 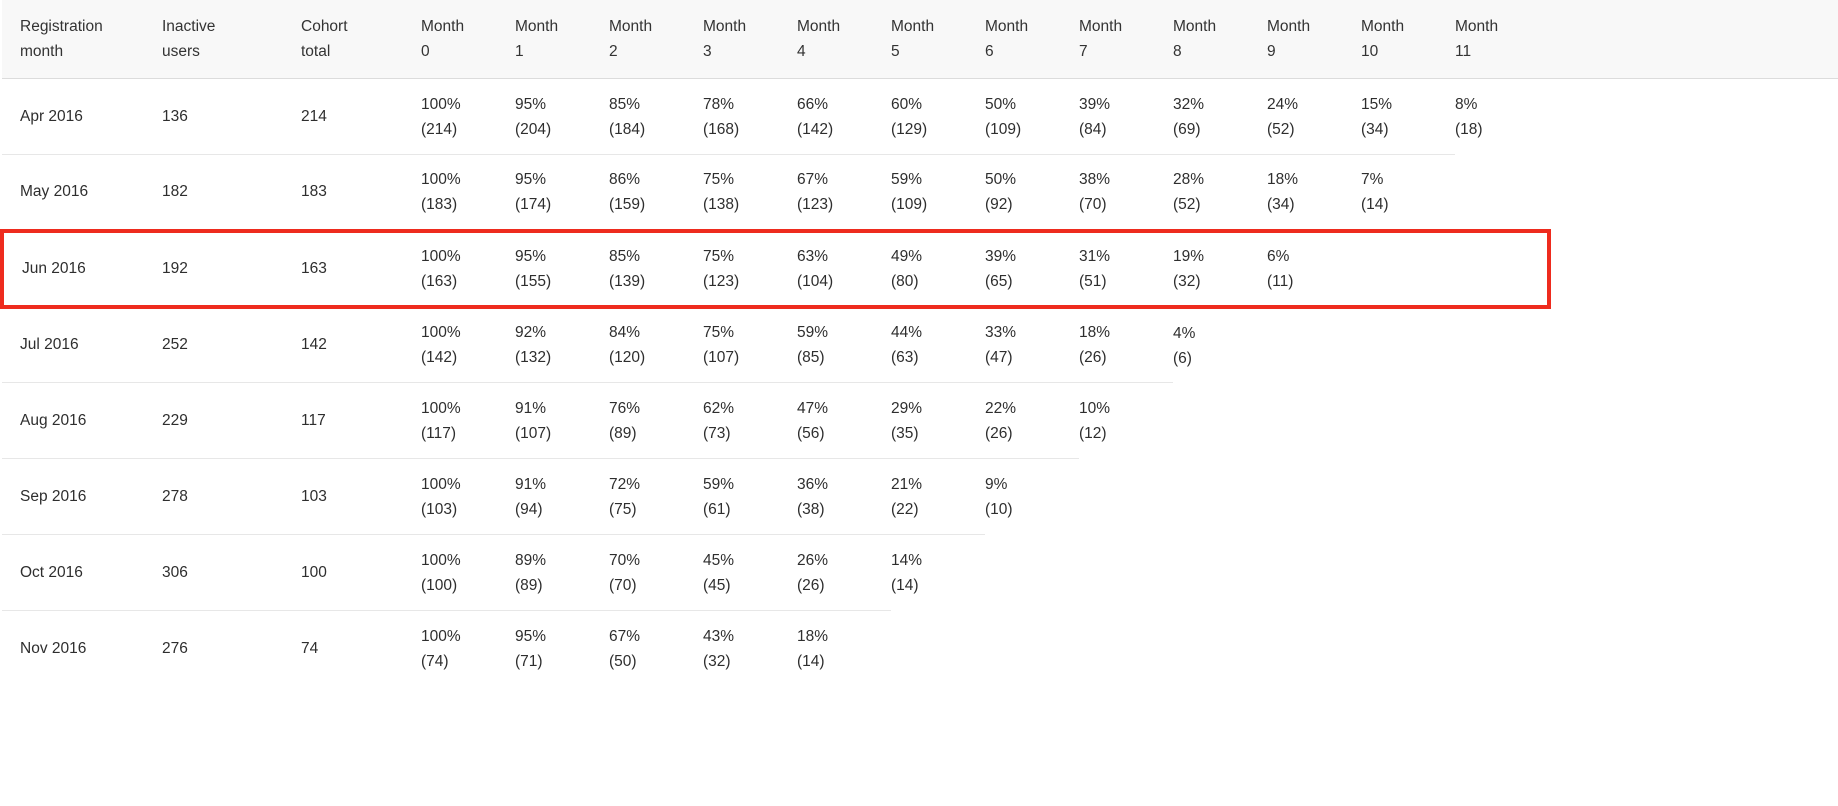 What do you see at coordinates (1032, 420) in the screenshot?
I see `month-cell: 22% (26)` at bounding box center [1032, 420].